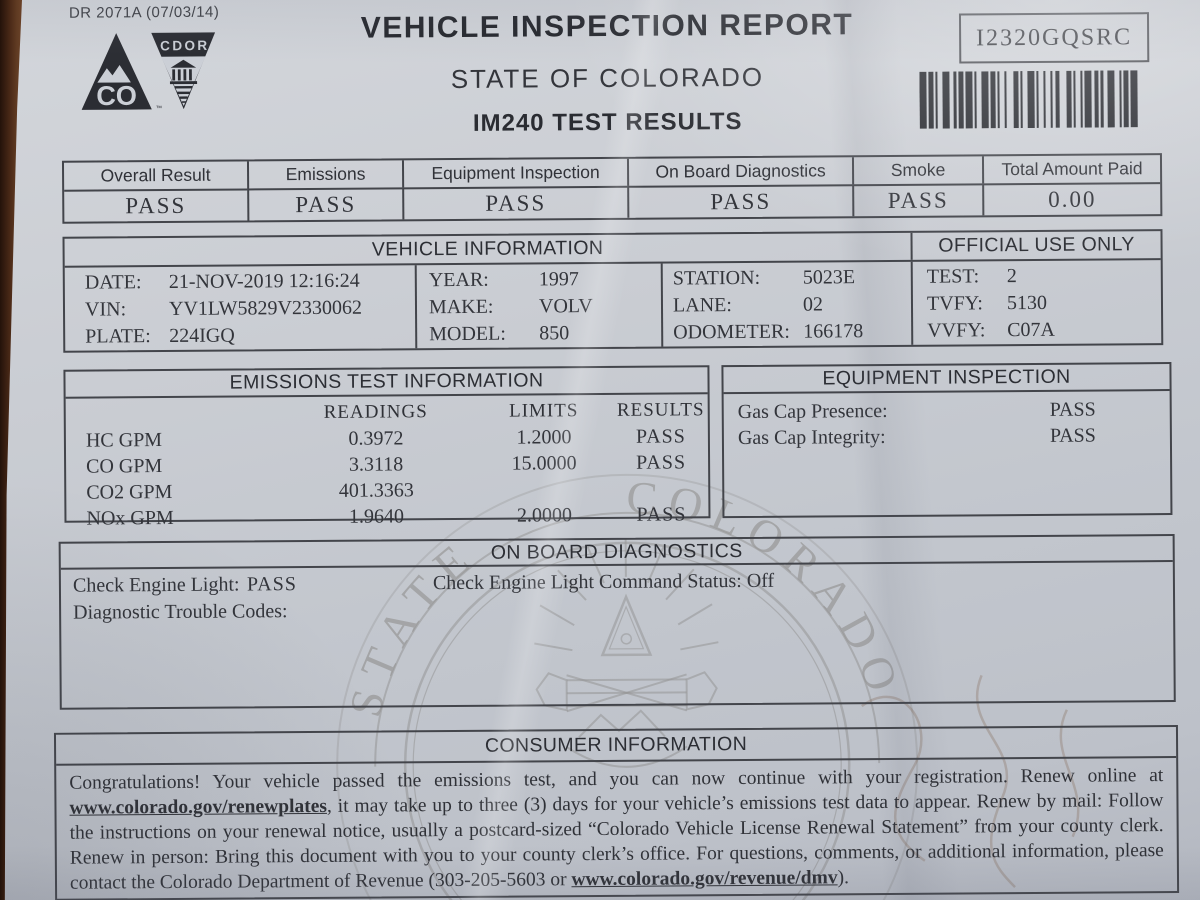 This screenshot has width=1200, height=900. Describe the element at coordinates (144, 12) in the screenshot. I see `form-number: DR 2071A (07/03/14)` at that location.